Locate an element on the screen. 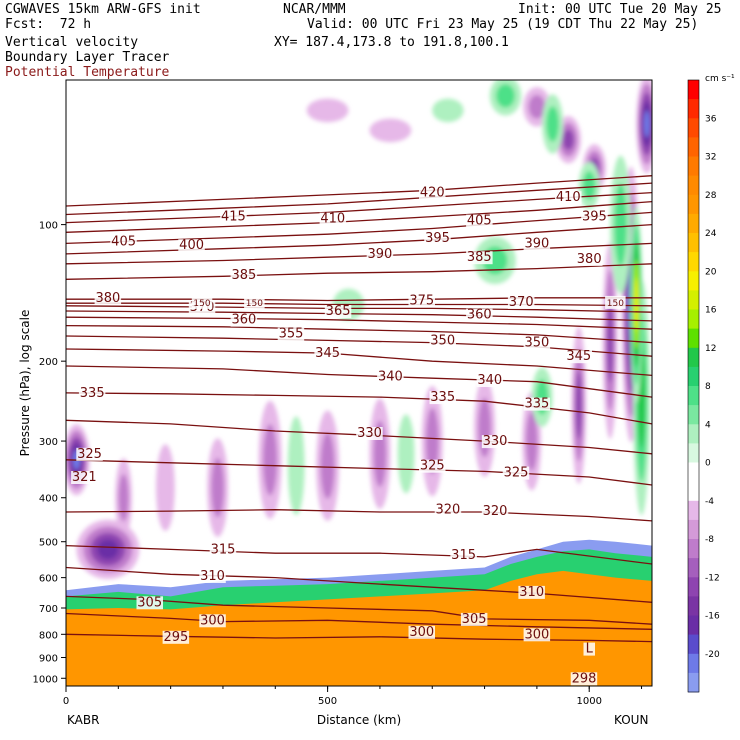 The height and width of the screenshot is (740, 740). theta-label: 385 is located at coordinates (243, 275).